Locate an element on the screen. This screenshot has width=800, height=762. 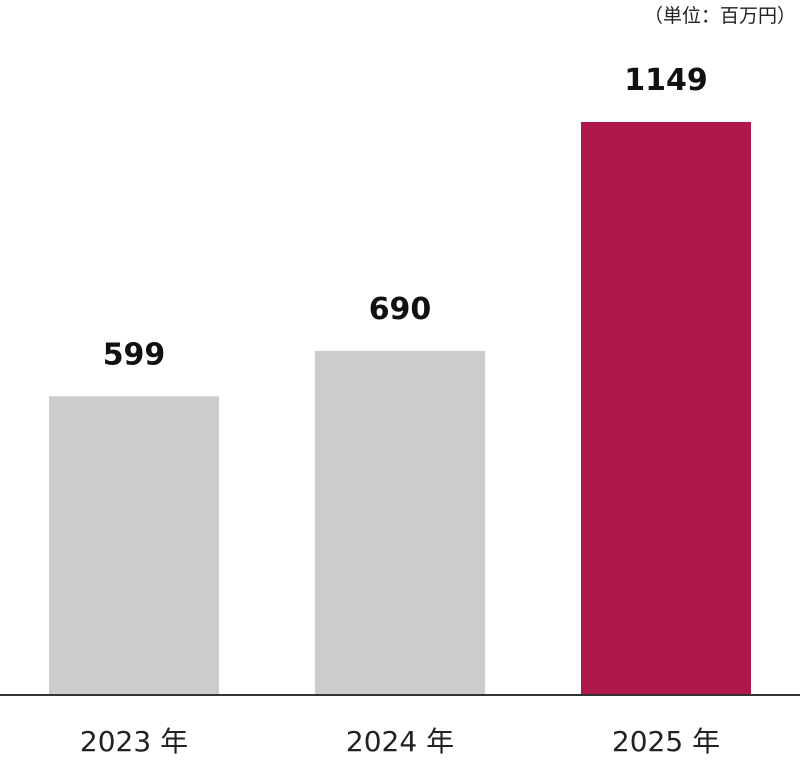
x-tick-label-2: 2025 年 is located at coordinates (666, 741).